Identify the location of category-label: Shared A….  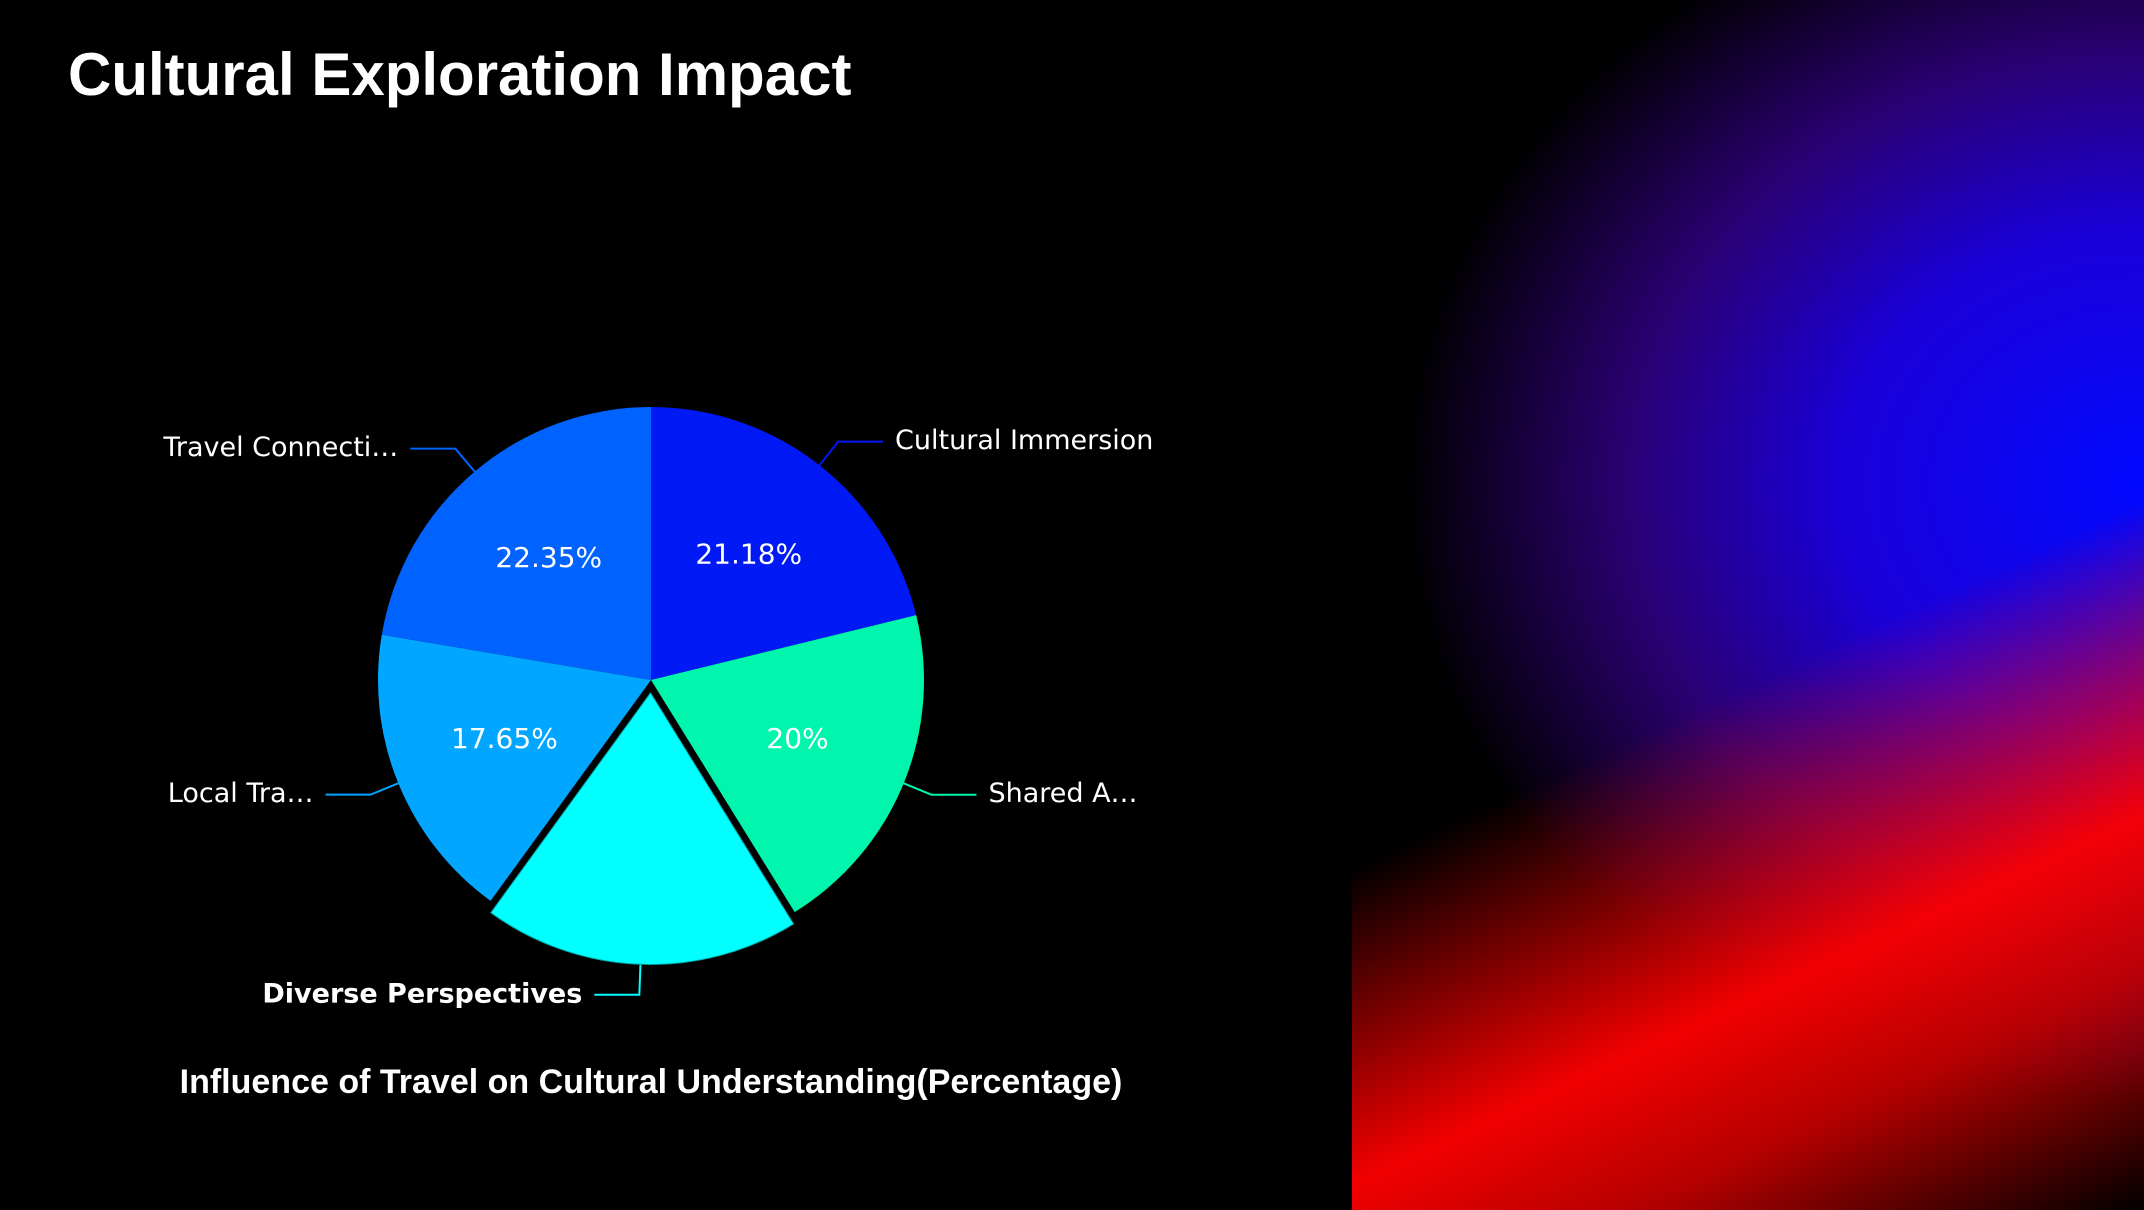
(1062, 793).